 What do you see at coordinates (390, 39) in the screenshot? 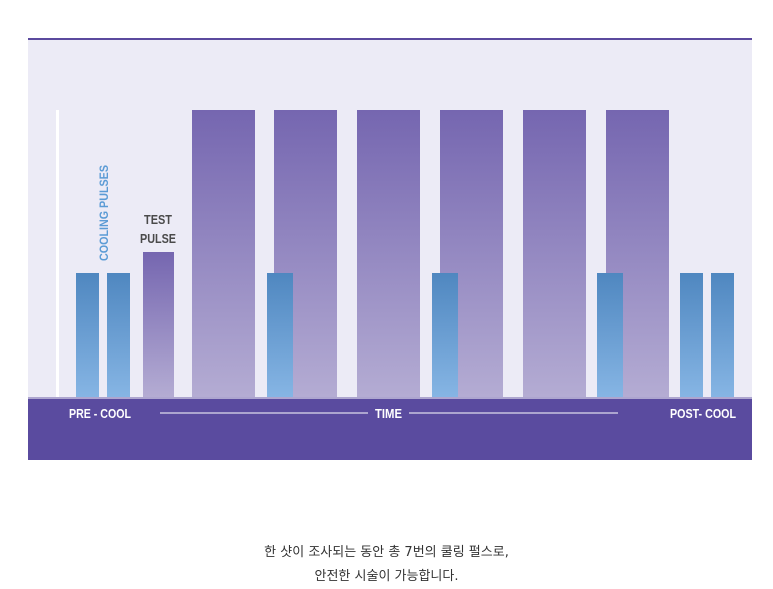
I see `top-rule` at bounding box center [390, 39].